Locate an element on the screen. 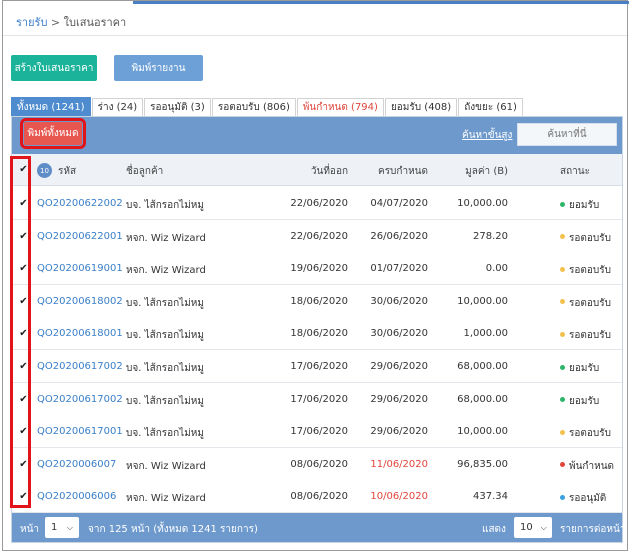 This screenshot has width=630, height=553. per-page-select-value: 10 is located at coordinates (526, 527).